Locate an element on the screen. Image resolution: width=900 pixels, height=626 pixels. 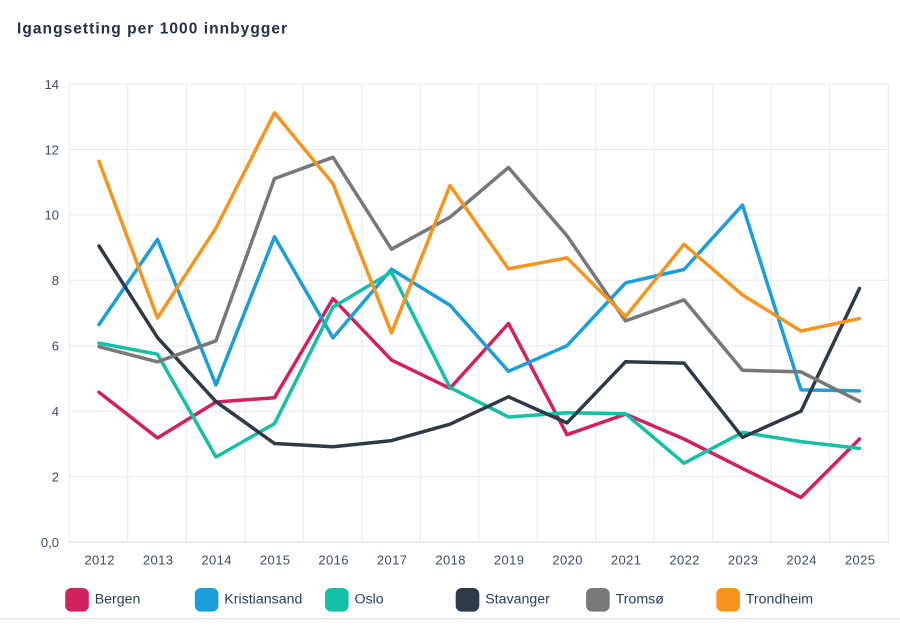
svg-text: Tromsø is located at coordinates (640, 599).